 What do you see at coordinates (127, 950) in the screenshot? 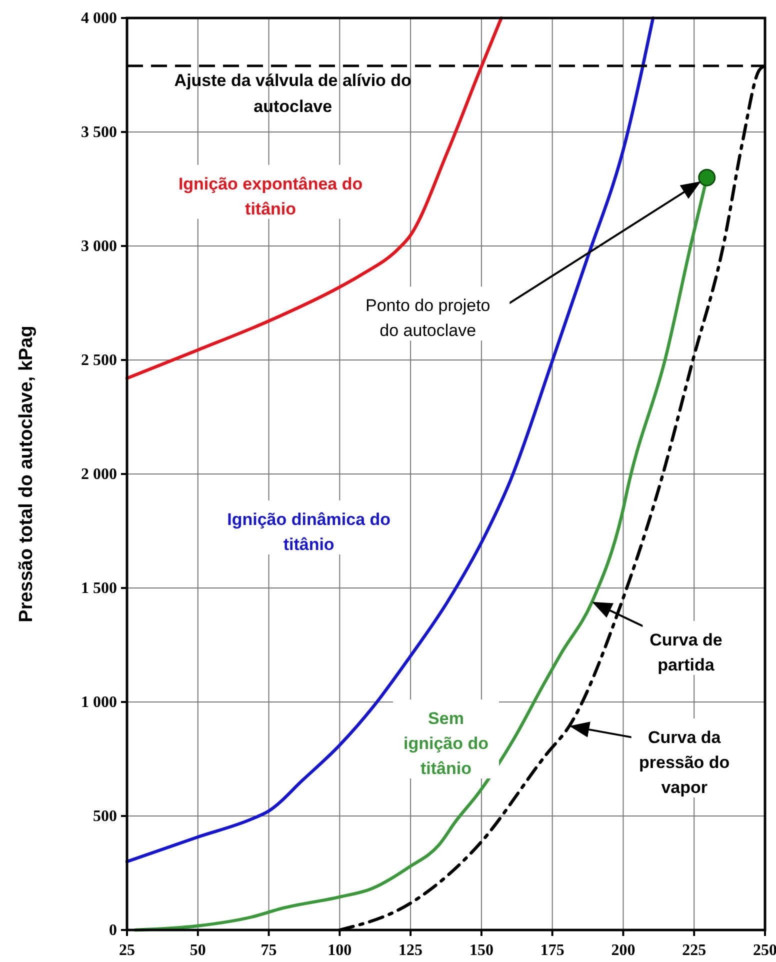
I see `x-tick-label: 25` at bounding box center [127, 950].